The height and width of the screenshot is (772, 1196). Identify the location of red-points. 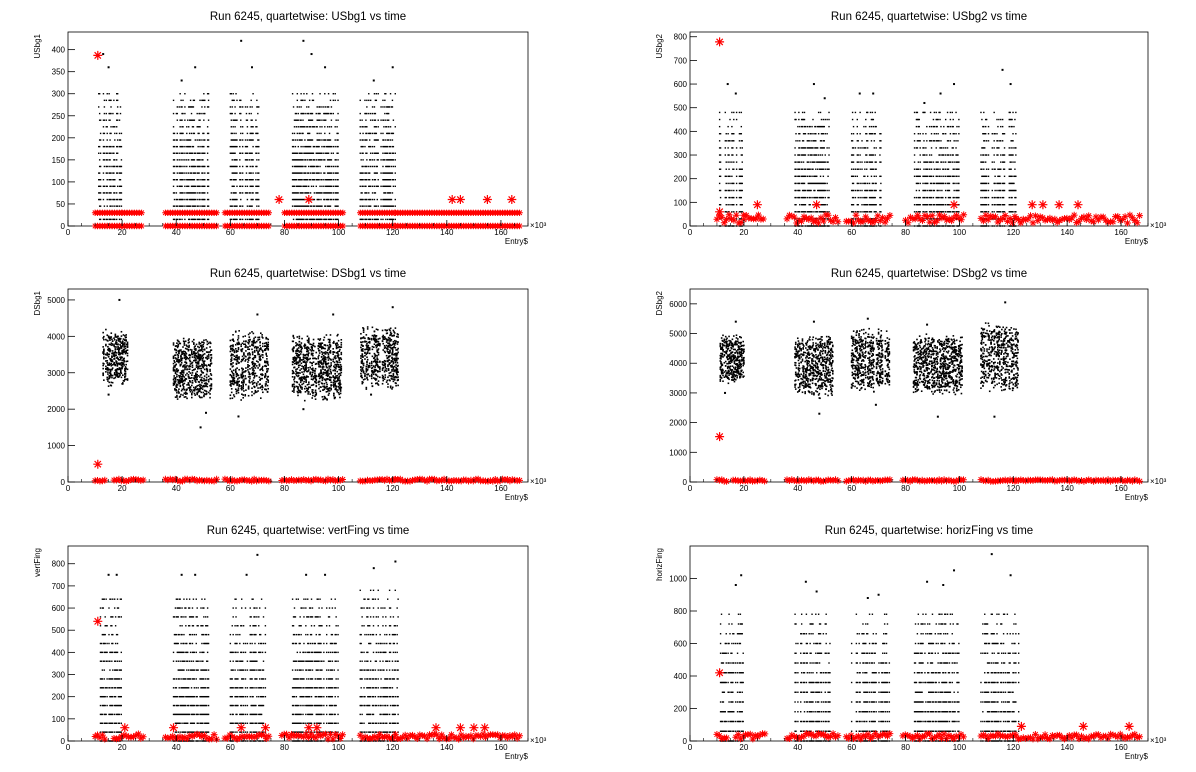
(928, 458).